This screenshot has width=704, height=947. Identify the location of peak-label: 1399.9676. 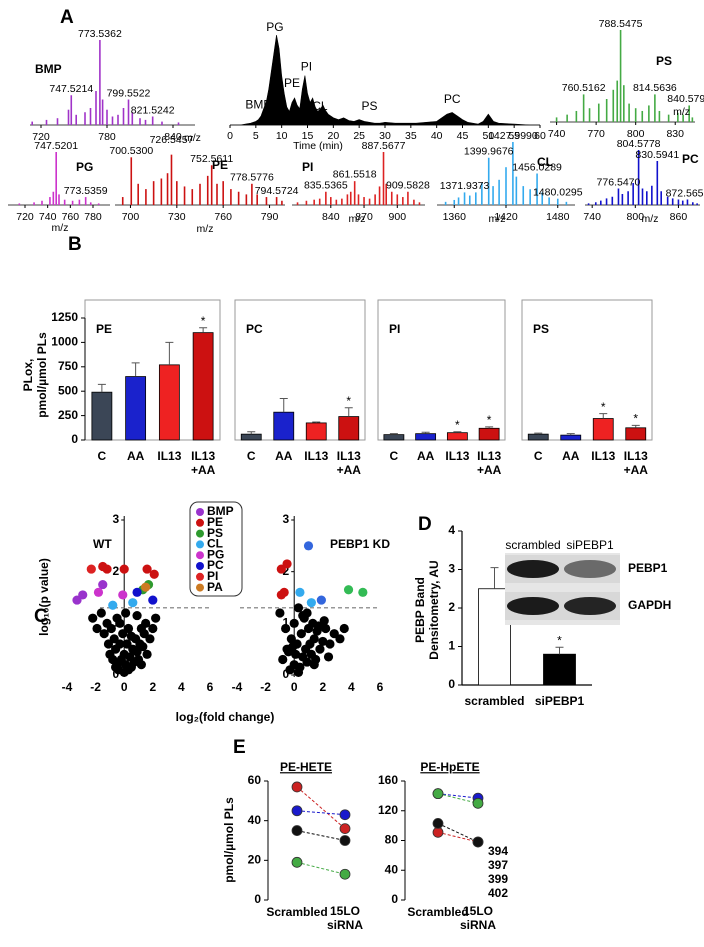
(489, 152).